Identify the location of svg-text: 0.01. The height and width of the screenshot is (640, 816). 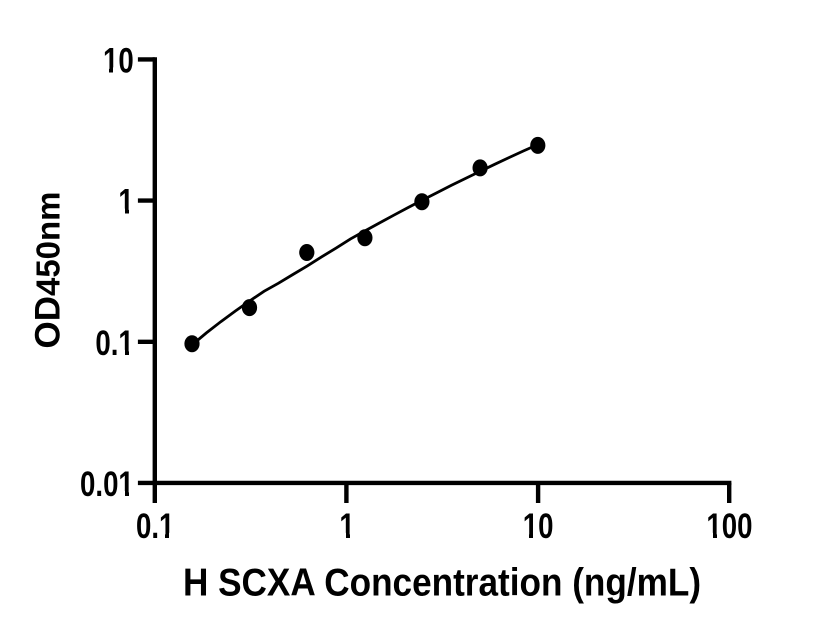
(107, 484).